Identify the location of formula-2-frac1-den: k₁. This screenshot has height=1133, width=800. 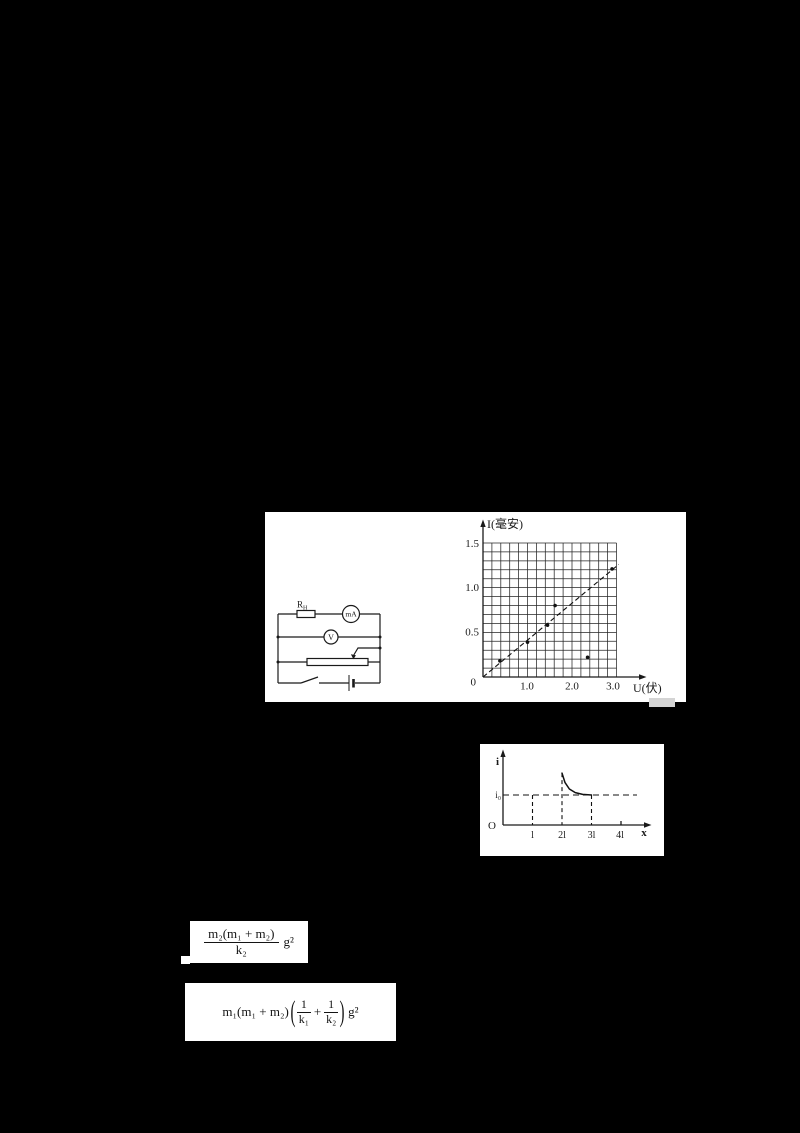
(303, 1018).